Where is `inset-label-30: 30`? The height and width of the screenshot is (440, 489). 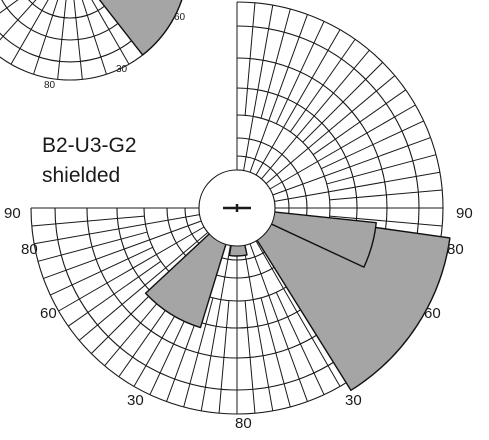
inset-label-30: 30 is located at coordinates (122, 69).